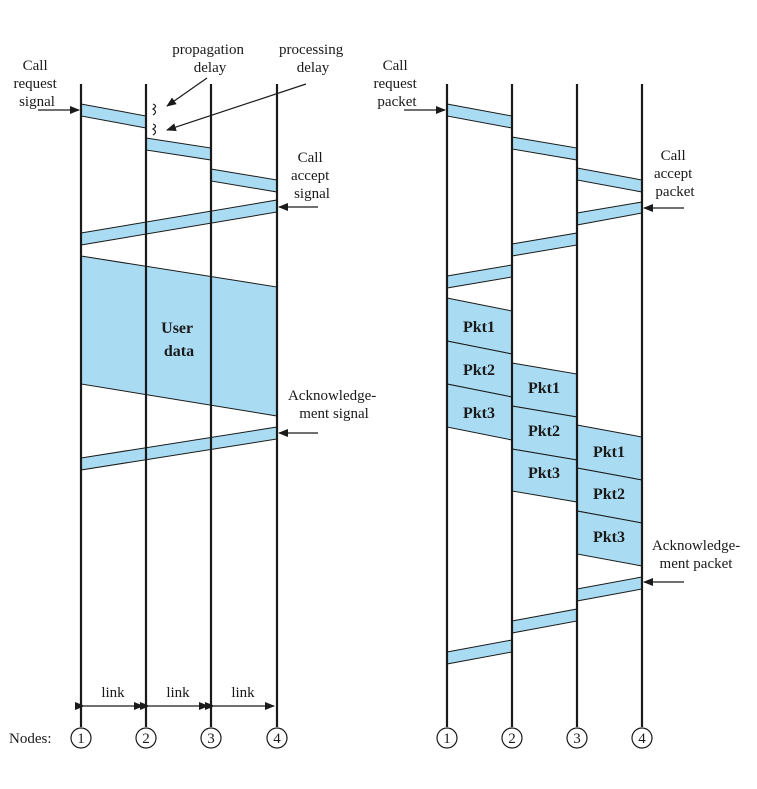 This screenshot has height=789, width=757. What do you see at coordinates (36, 84) in the screenshot?
I see `call-request-signal-label: Call request signal` at bounding box center [36, 84].